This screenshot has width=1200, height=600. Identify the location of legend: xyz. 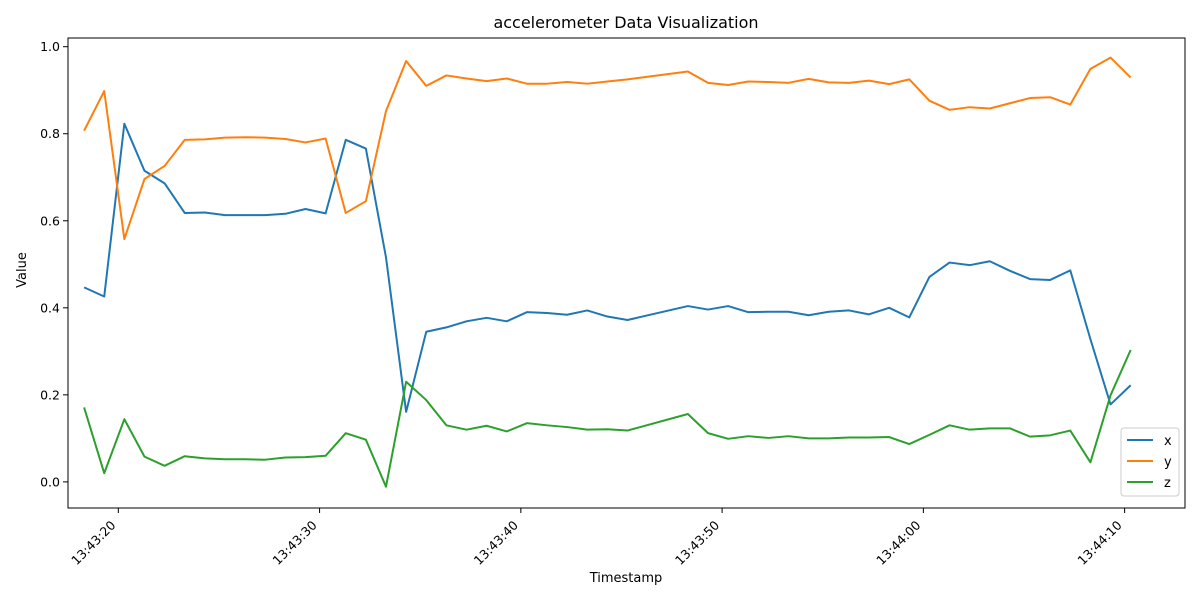
(1150, 462).